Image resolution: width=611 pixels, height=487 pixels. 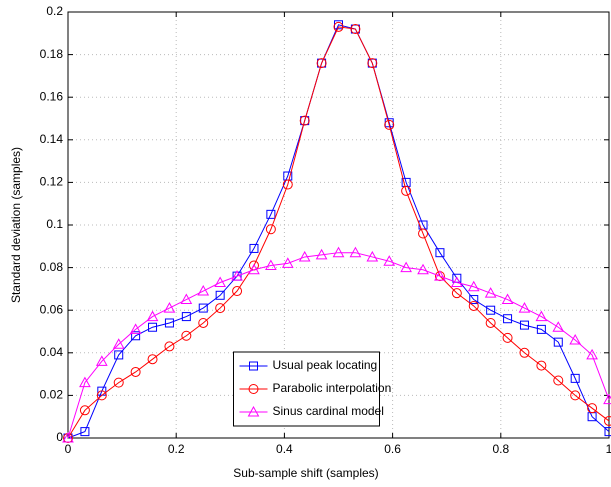 What do you see at coordinates (68, 449) in the screenshot?
I see `x-tick-label: 0` at bounding box center [68, 449].